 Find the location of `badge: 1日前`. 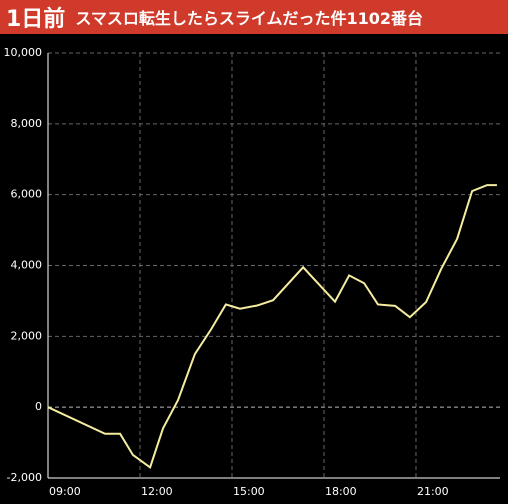

badge: 1日前 is located at coordinates (36, 19).